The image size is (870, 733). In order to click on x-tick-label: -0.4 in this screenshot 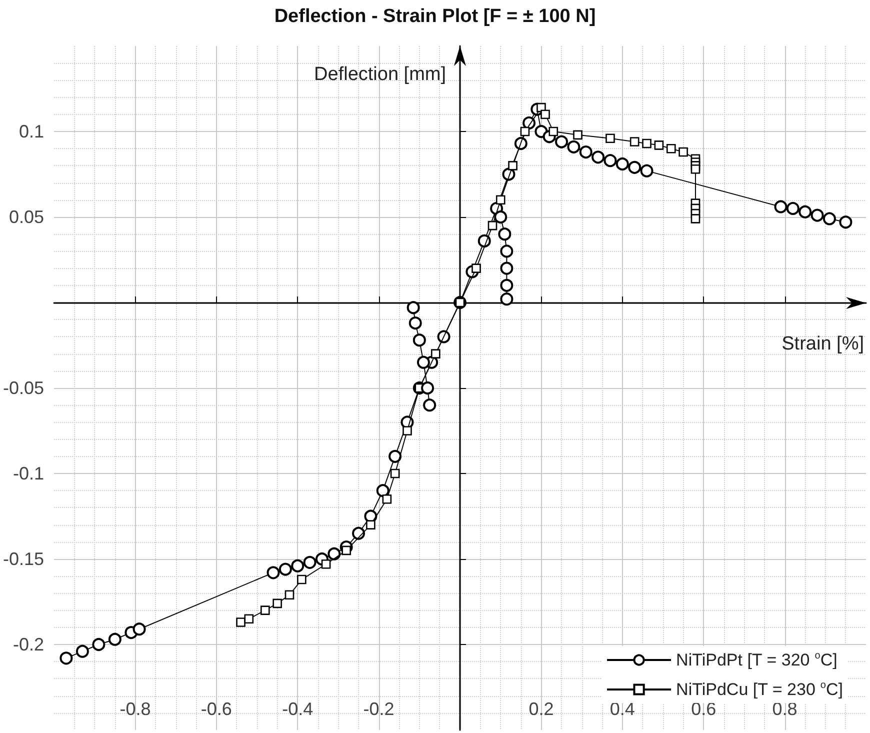, I will do `click(298, 709)`.